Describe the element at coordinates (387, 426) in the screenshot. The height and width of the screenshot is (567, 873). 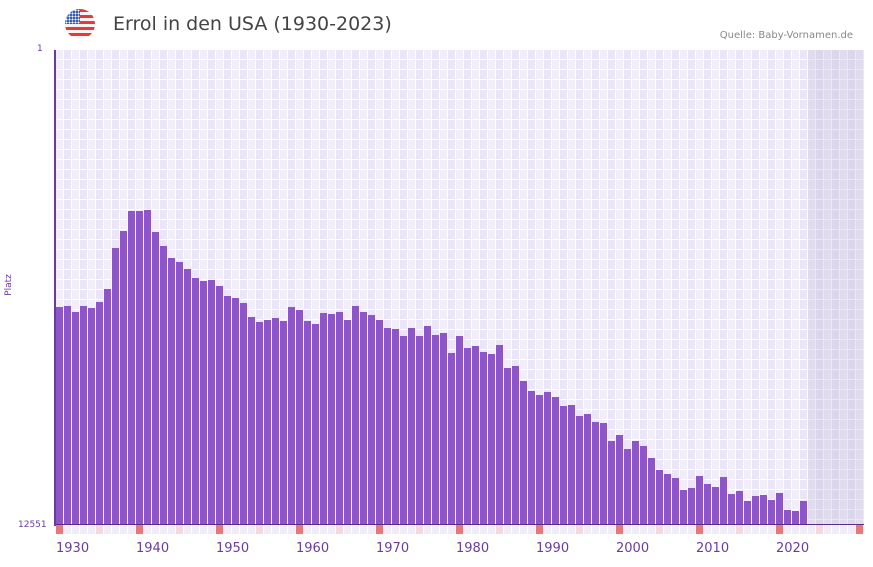
I see `bar-1971` at that location.